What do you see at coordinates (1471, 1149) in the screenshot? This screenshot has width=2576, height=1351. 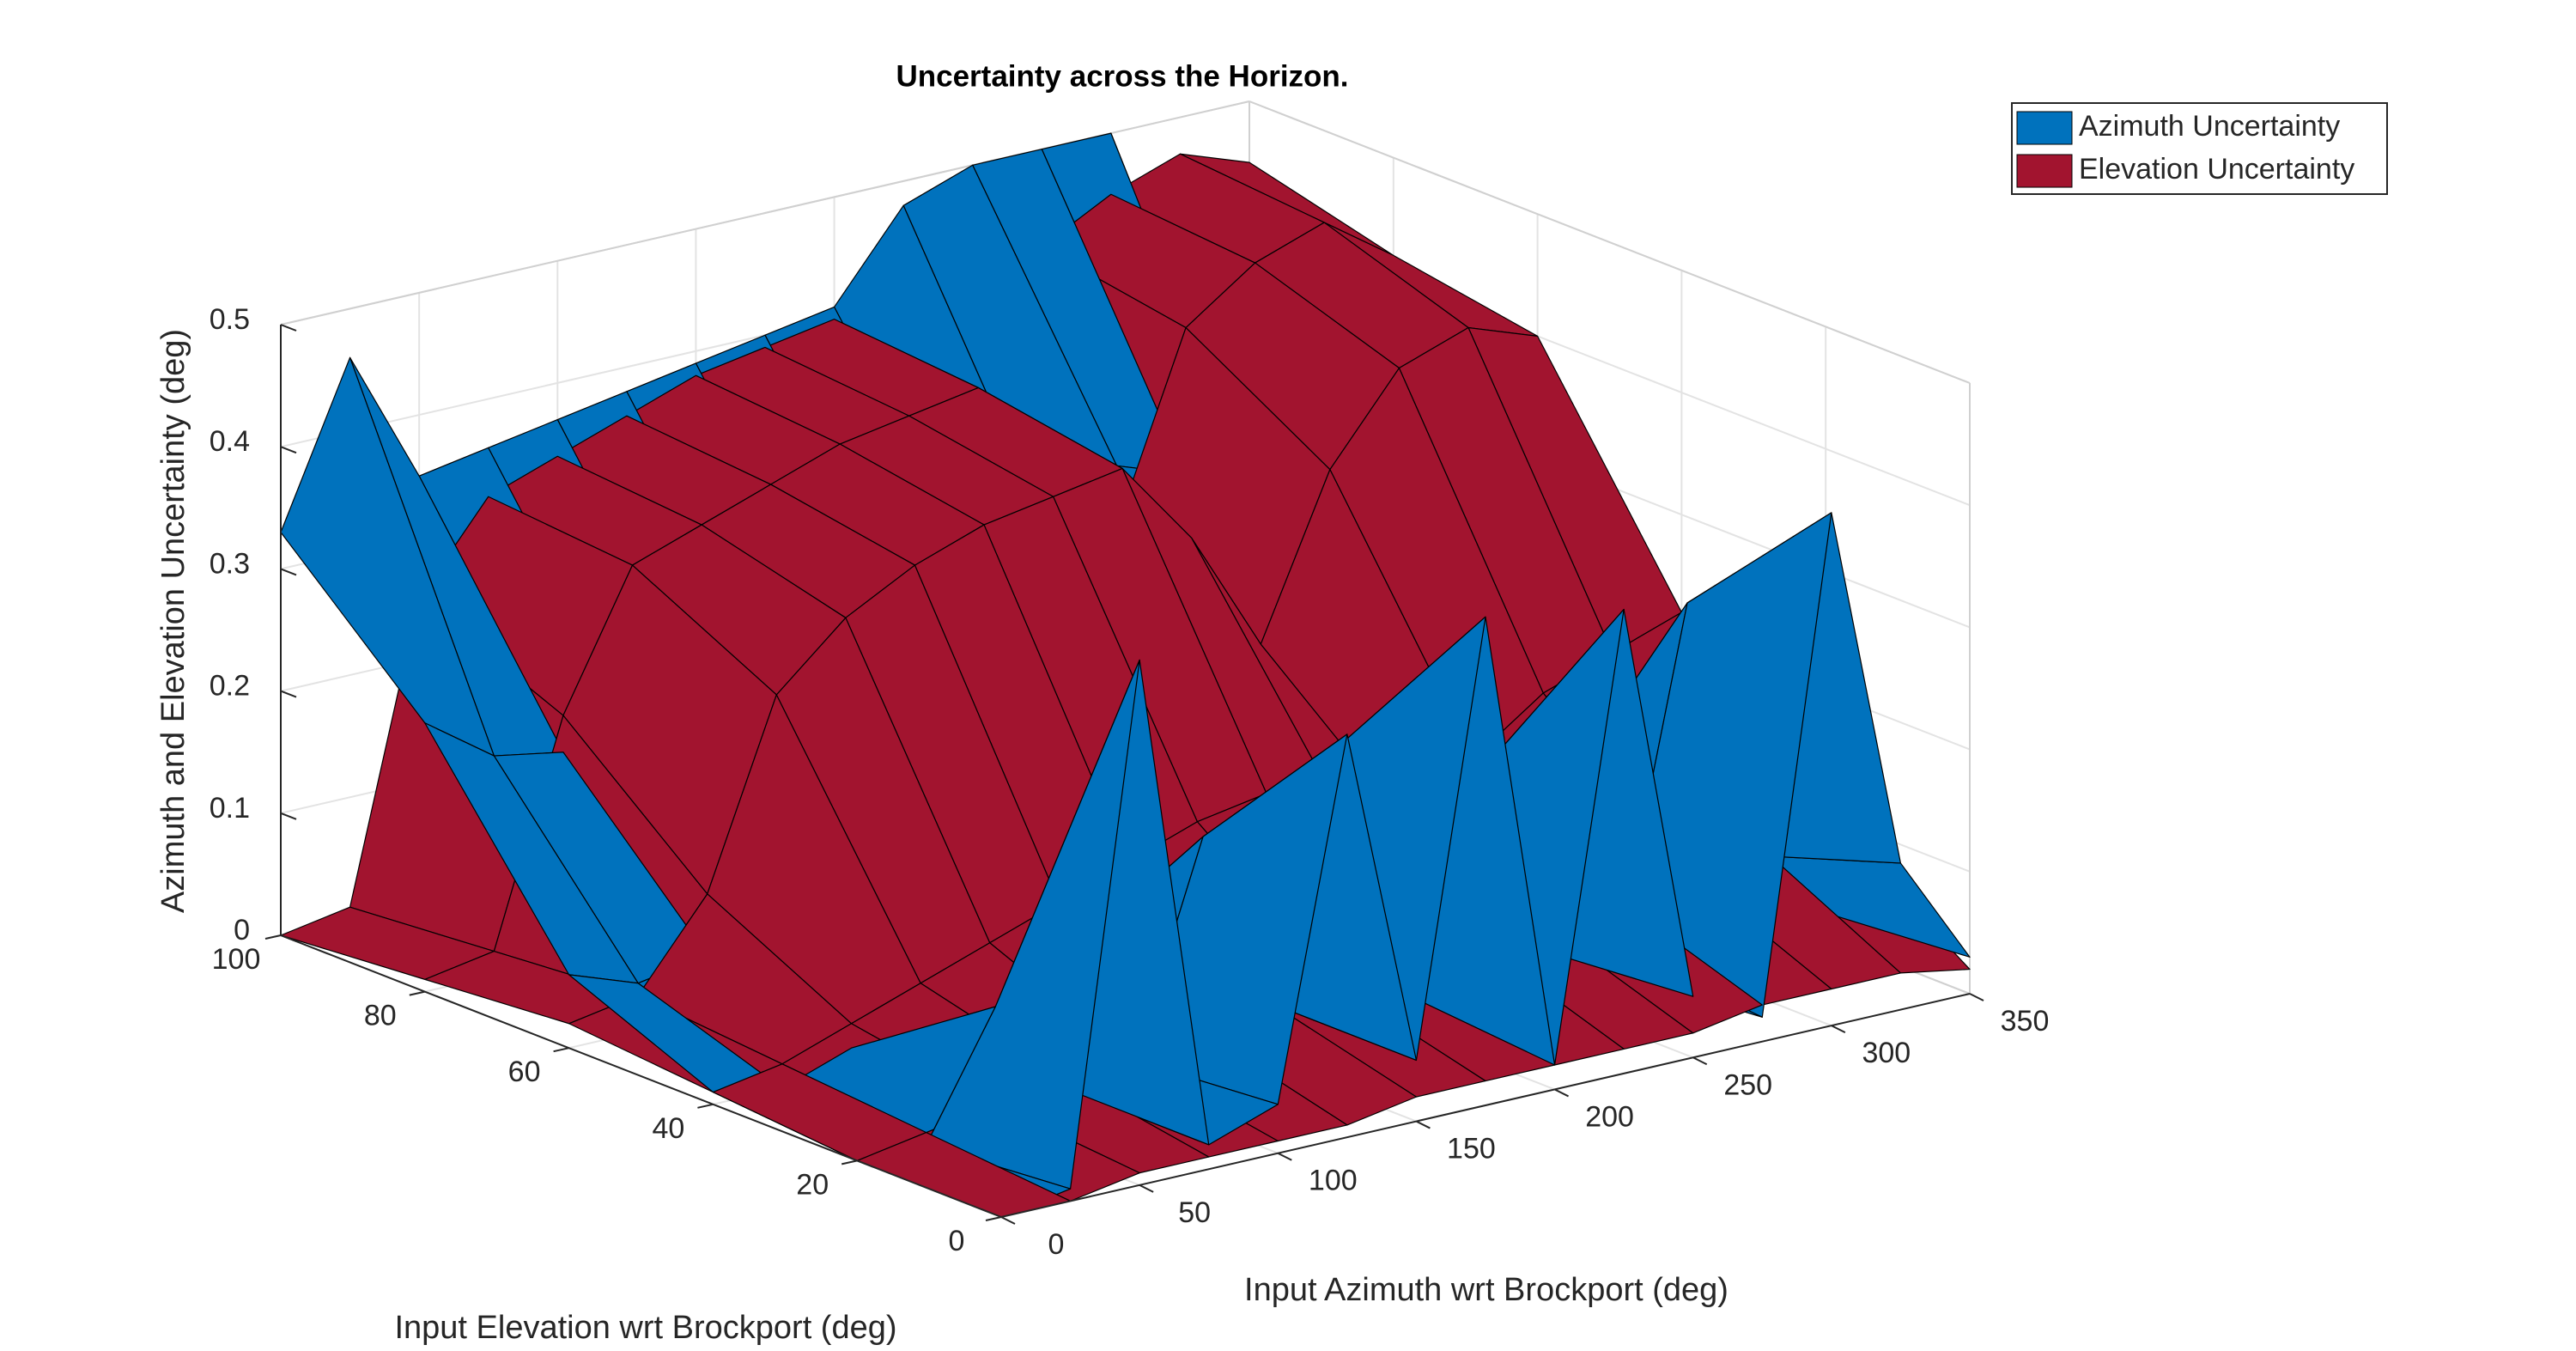 I see `x-tick-label: 150` at bounding box center [1471, 1149].